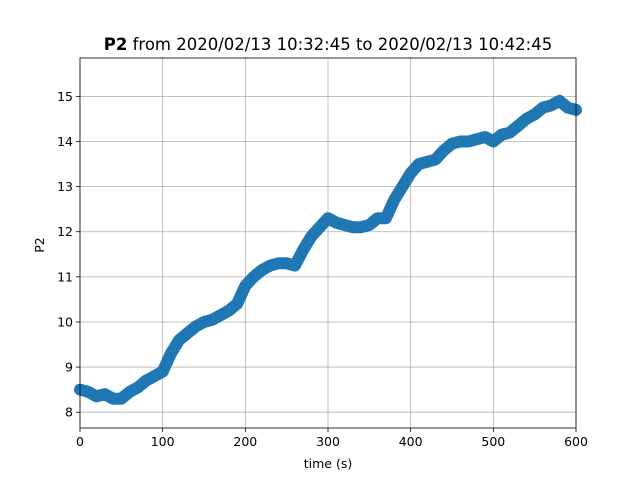 Image resolution: width=640 pixels, height=480 pixels. I want to click on y-tick-label: 11, so click(65, 276).